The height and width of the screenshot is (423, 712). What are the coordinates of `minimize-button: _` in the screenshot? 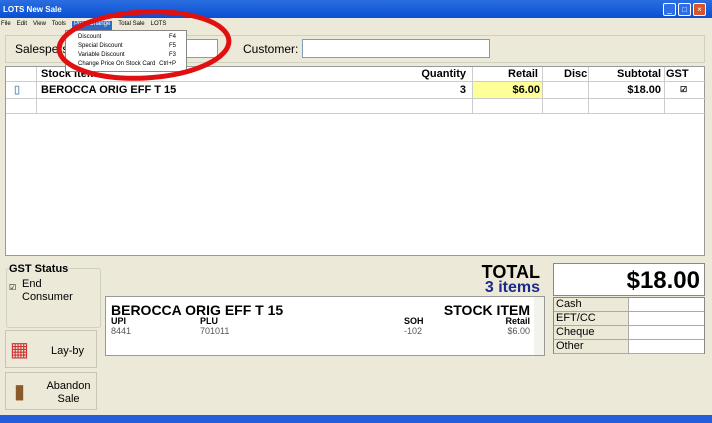 It's located at (669, 9).